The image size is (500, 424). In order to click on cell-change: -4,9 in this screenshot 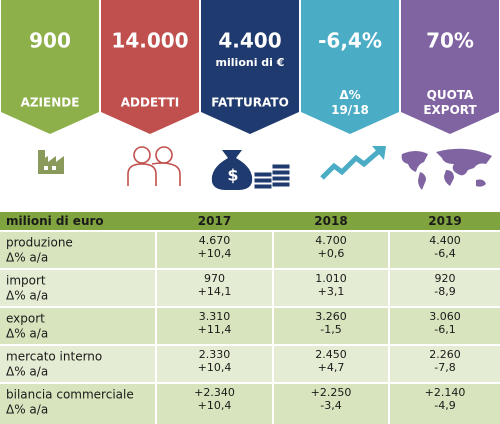, I will do `click(444, 405)`.